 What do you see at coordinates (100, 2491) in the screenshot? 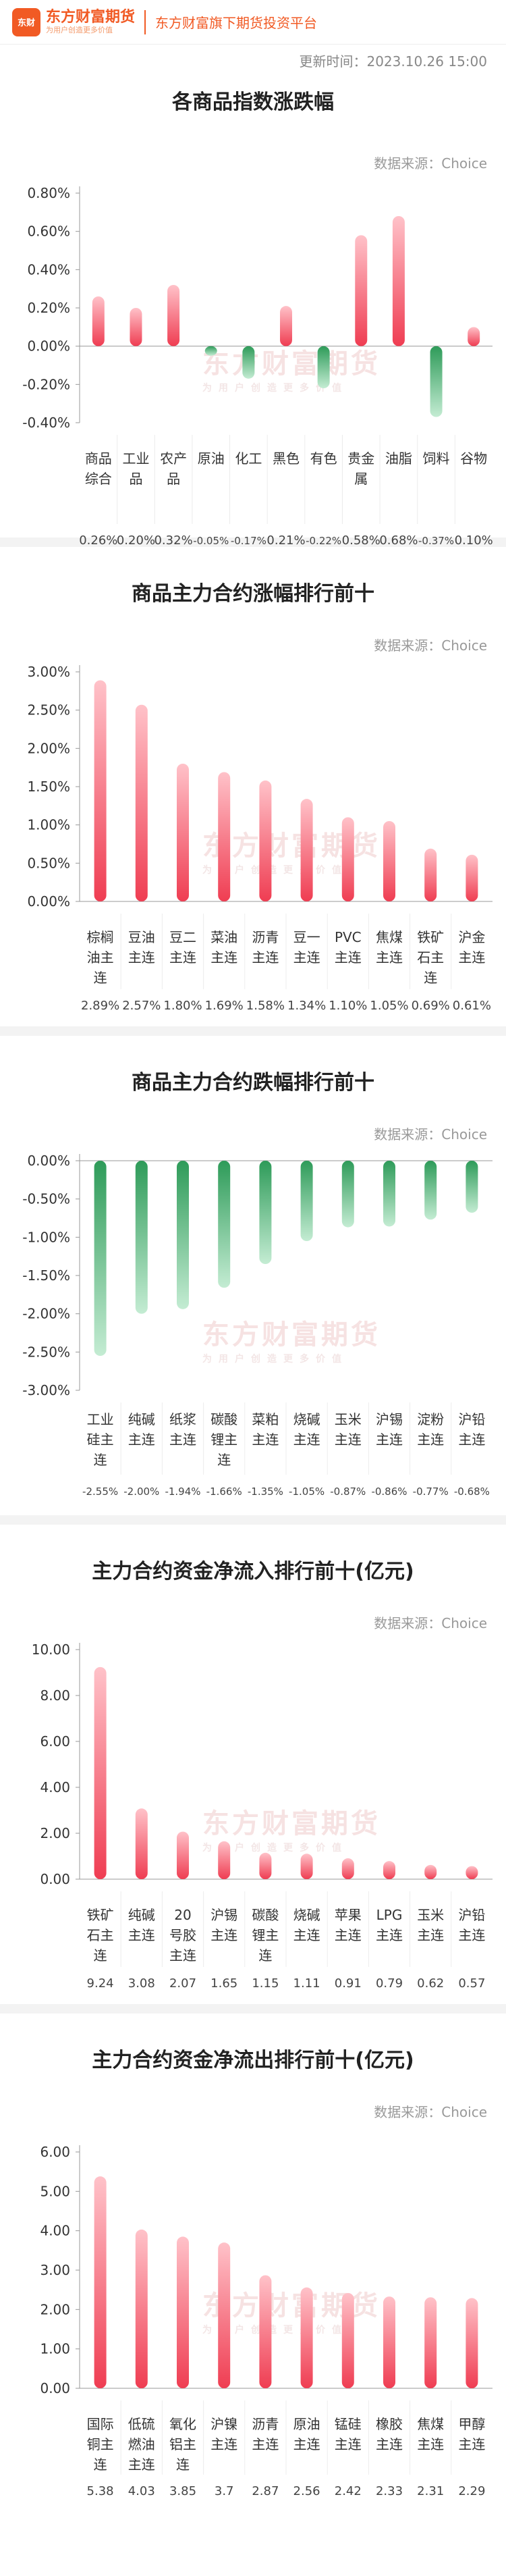
I see `value-label: 5.38` at bounding box center [100, 2491].